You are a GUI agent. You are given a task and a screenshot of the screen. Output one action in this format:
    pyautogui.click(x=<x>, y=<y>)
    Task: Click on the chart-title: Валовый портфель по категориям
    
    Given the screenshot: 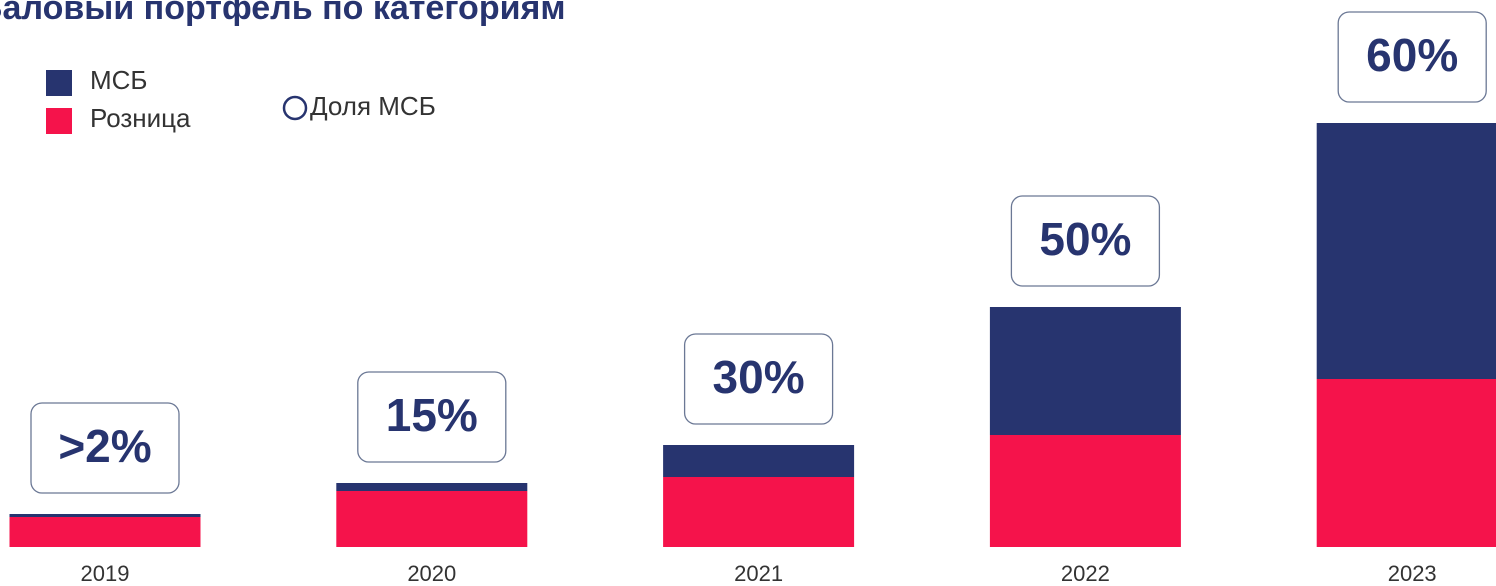 What is the action you would take?
    pyautogui.click(x=282, y=13)
    